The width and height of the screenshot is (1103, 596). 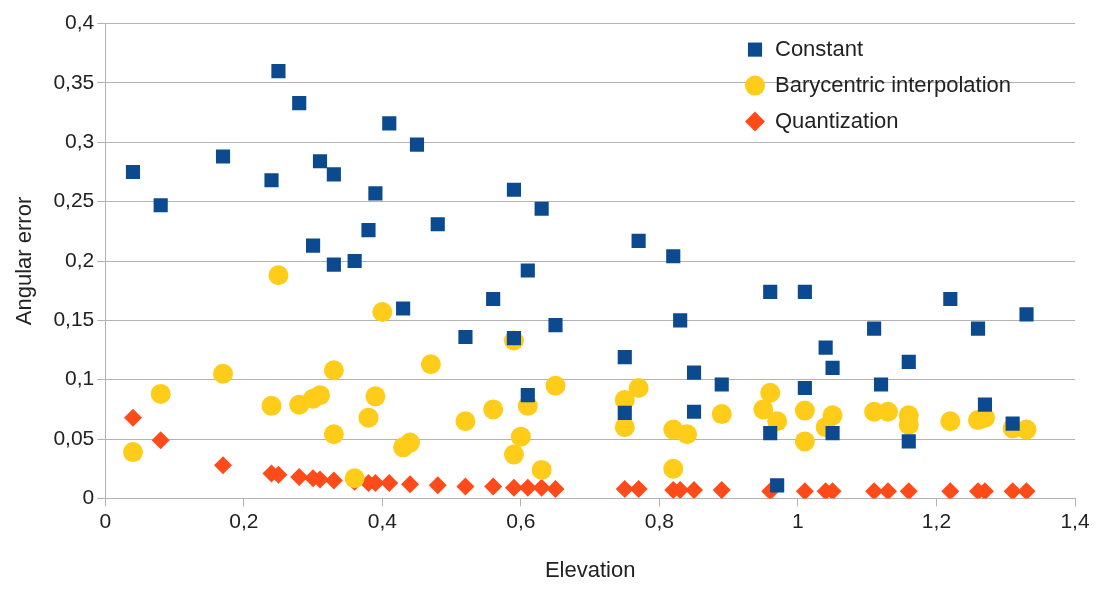 I want to click on legend-label: Constant, so click(x=819, y=48).